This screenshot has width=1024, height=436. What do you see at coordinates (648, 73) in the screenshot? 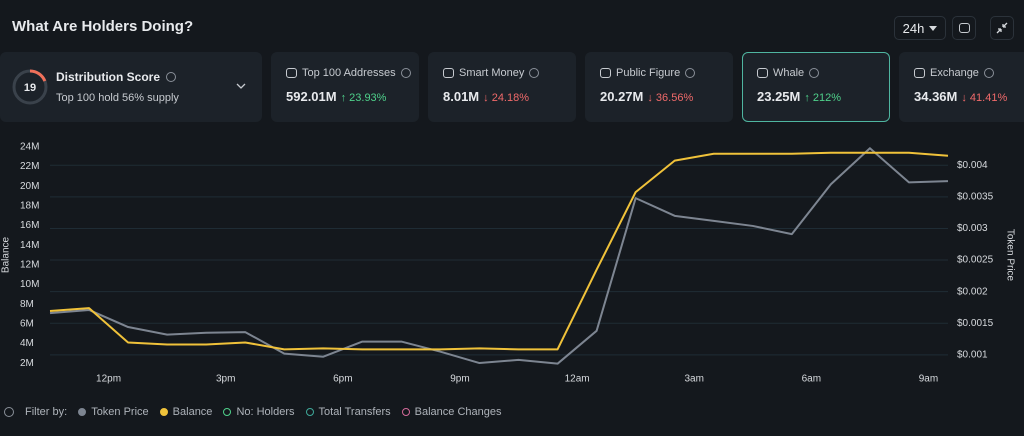
I see `card-label: Public Figure` at bounding box center [648, 73].